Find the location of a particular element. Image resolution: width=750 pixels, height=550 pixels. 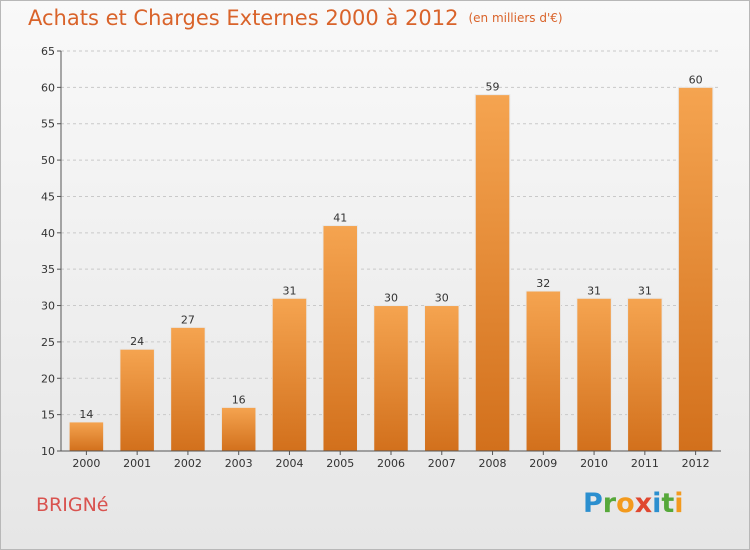

proxiti-logo: Proxiti is located at coordinates (633, 503).